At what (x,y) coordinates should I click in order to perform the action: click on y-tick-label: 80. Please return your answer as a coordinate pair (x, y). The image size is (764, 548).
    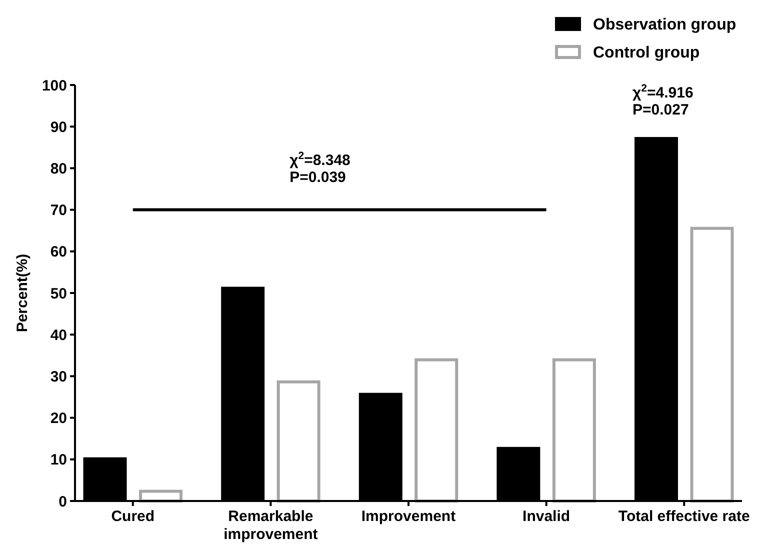
    Looking at the image, I should click on (58, 169).